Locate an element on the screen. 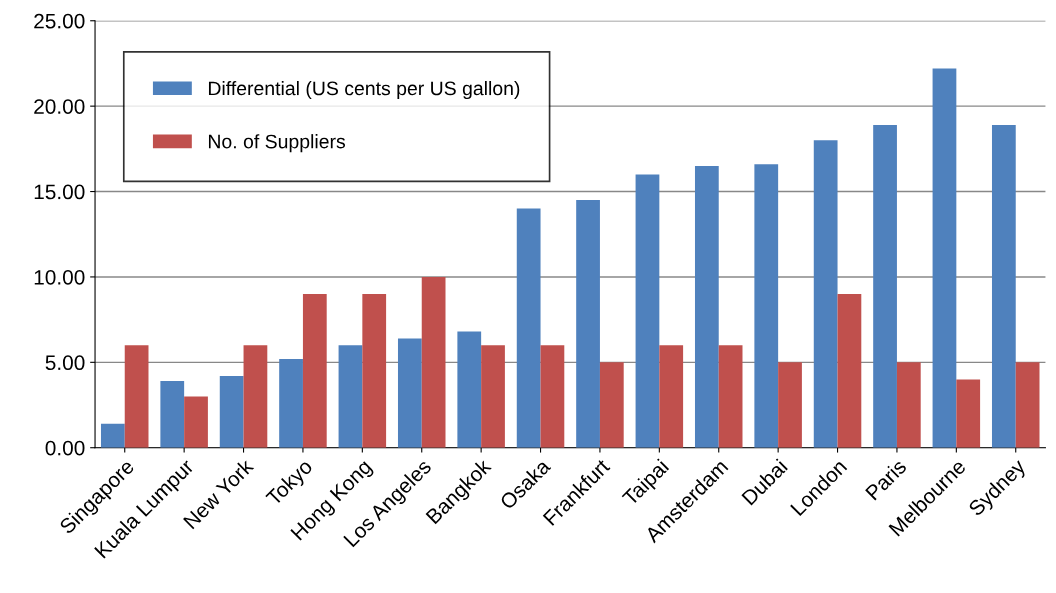 Image resolution: width=1056 pixels, height=593 pixels. legend-label: No. of Suppliers is located at coordinates (277, 143).